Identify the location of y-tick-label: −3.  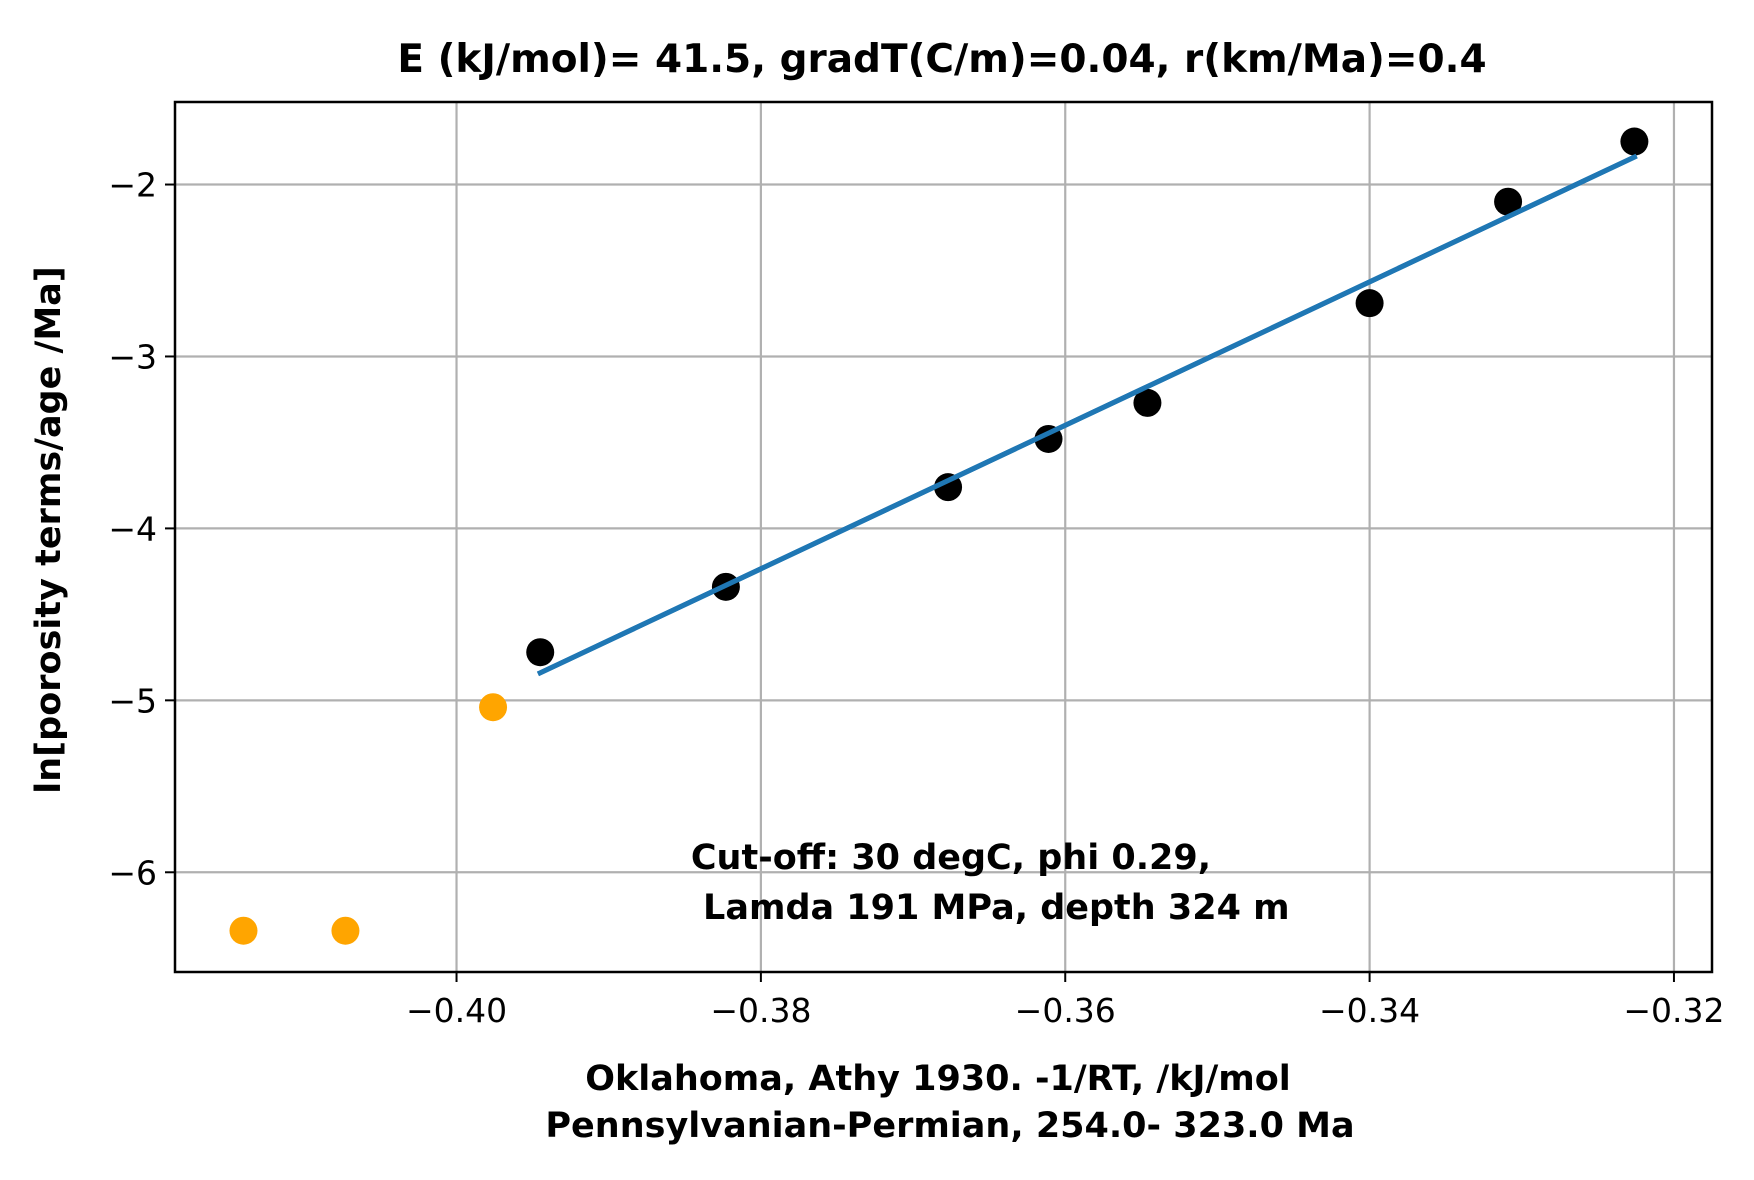
(132, 356).